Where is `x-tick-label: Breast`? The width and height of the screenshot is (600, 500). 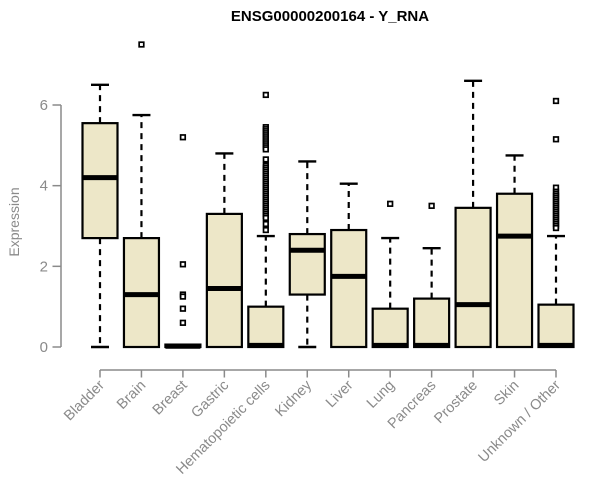
x-tick-label: Breast is located at coordinates (170, 398).